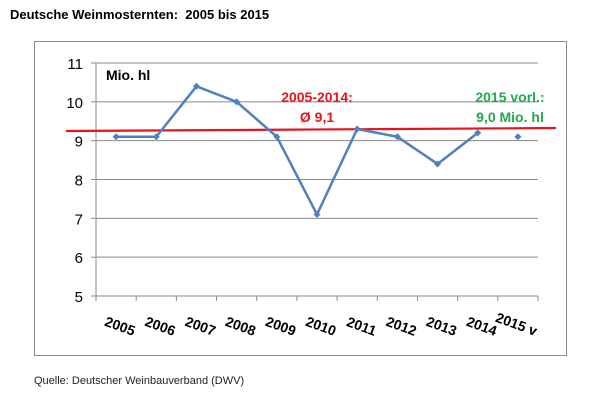 This screenshot has height=408, width=600. Describe the element at coordinates (120, 326) in the screenshot. I see `x-tick-label: 2005` at that location.